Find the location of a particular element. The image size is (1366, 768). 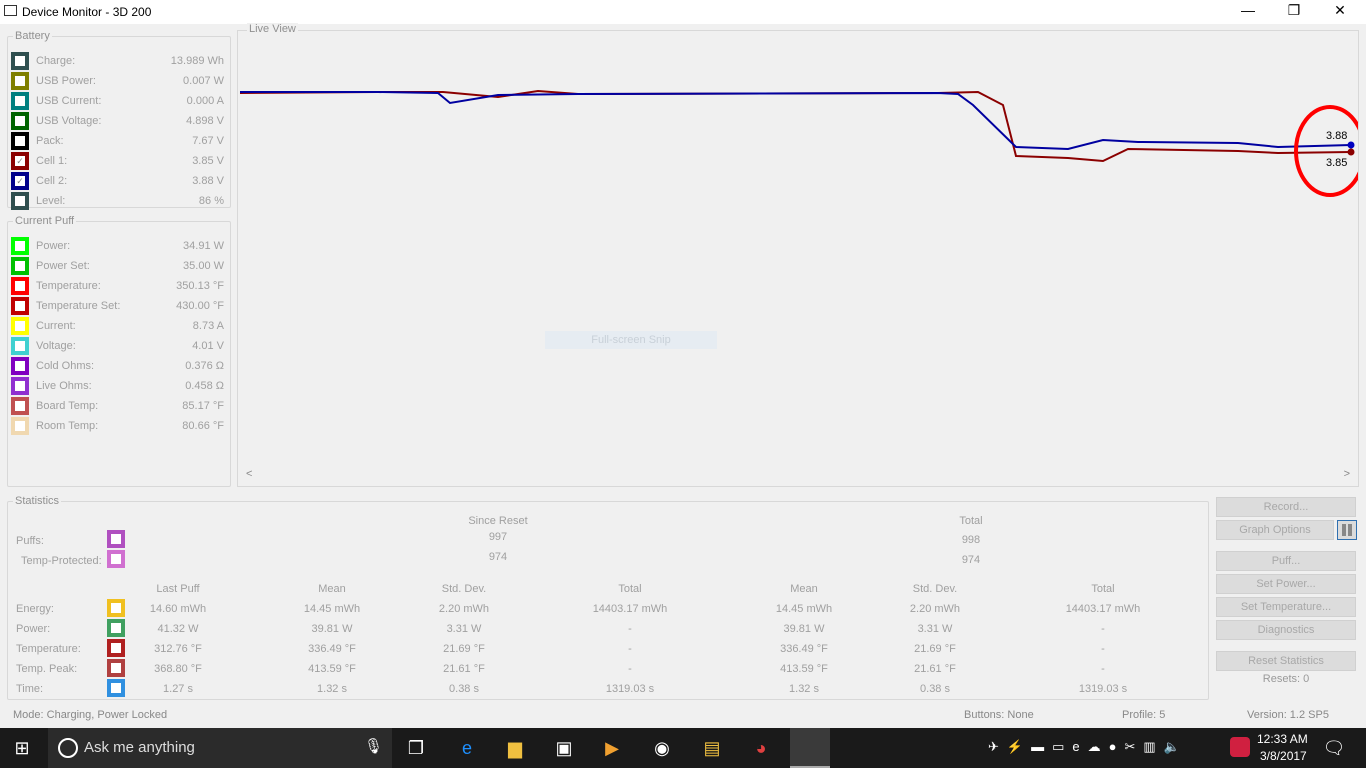

cell2-value-label: 3.88 is located at coordinates (1337, 136).